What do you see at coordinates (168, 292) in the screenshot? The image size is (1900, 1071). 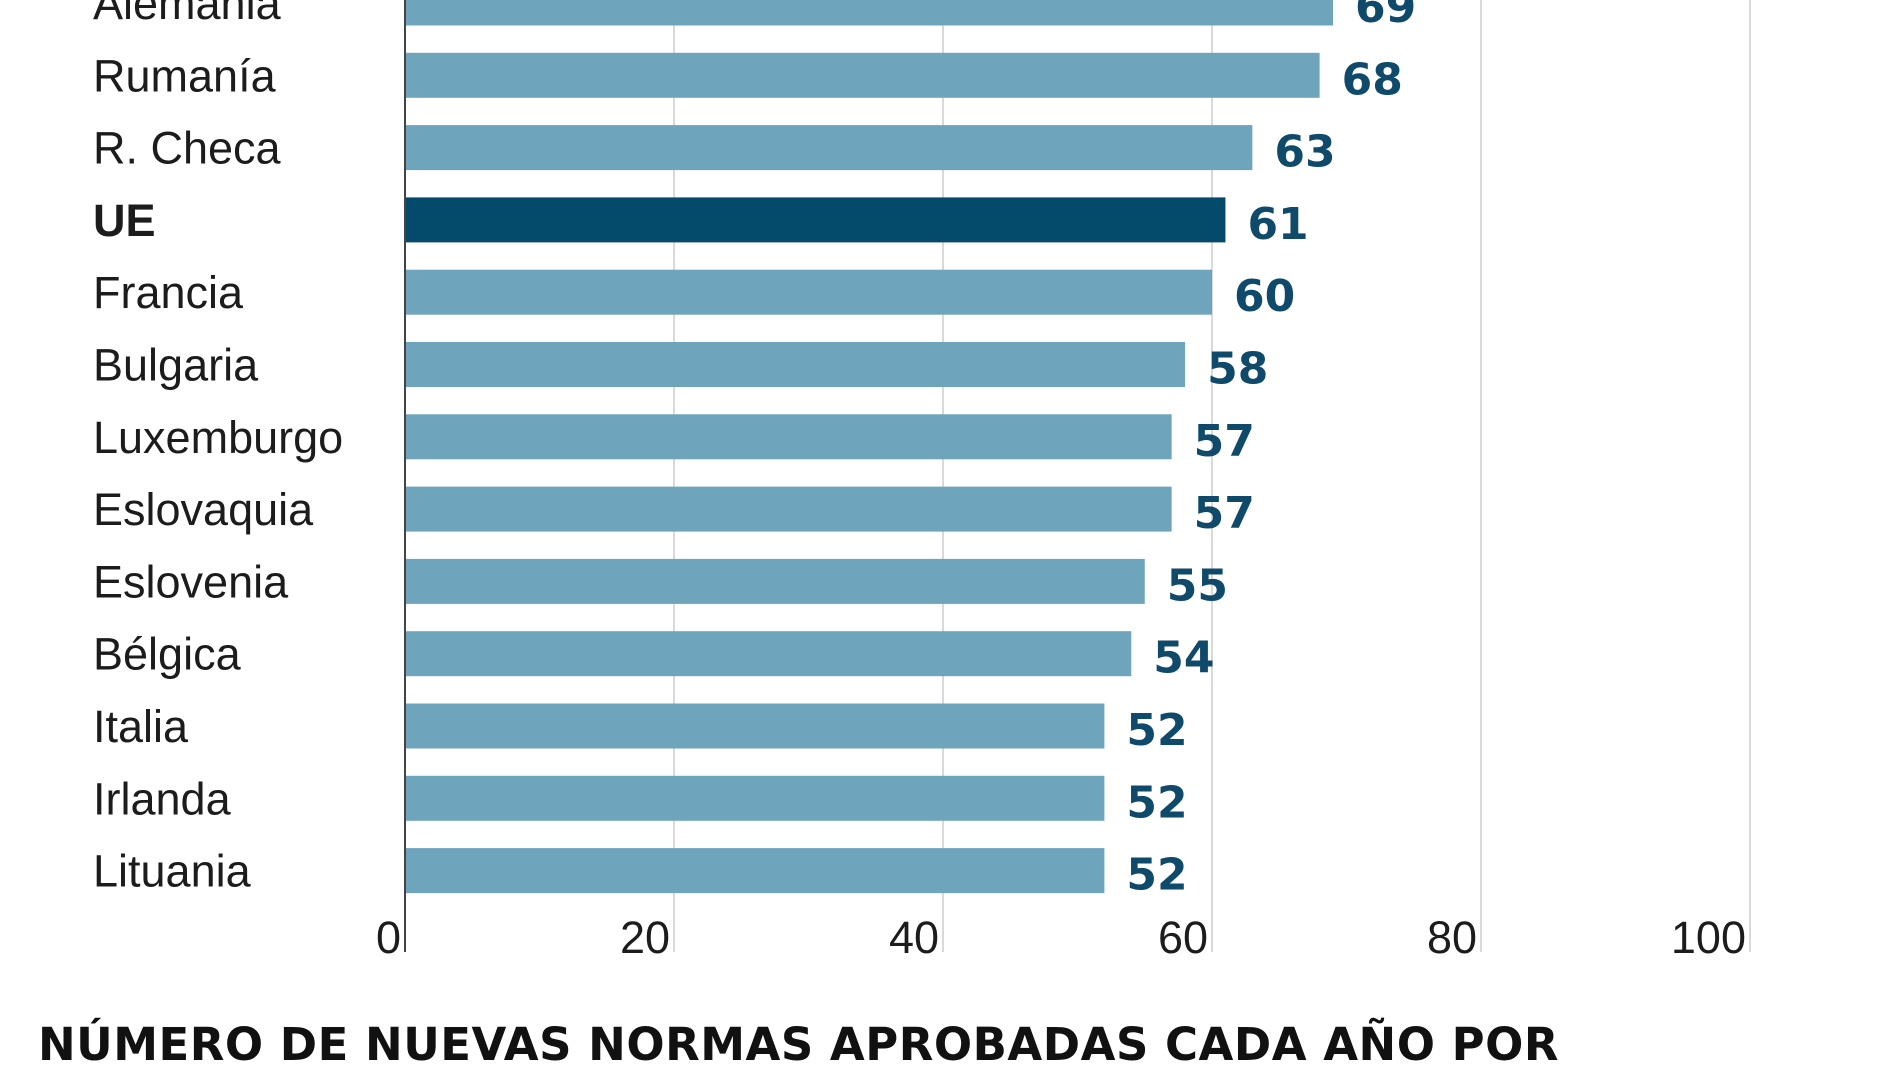 I see `category-label: Francia` at bounding box center [168, 292].